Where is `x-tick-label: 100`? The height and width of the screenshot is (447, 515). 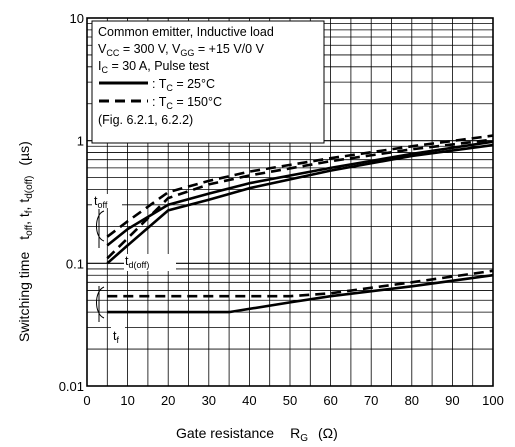 x-tick-label: 100 is located at coordinates (493, 400).